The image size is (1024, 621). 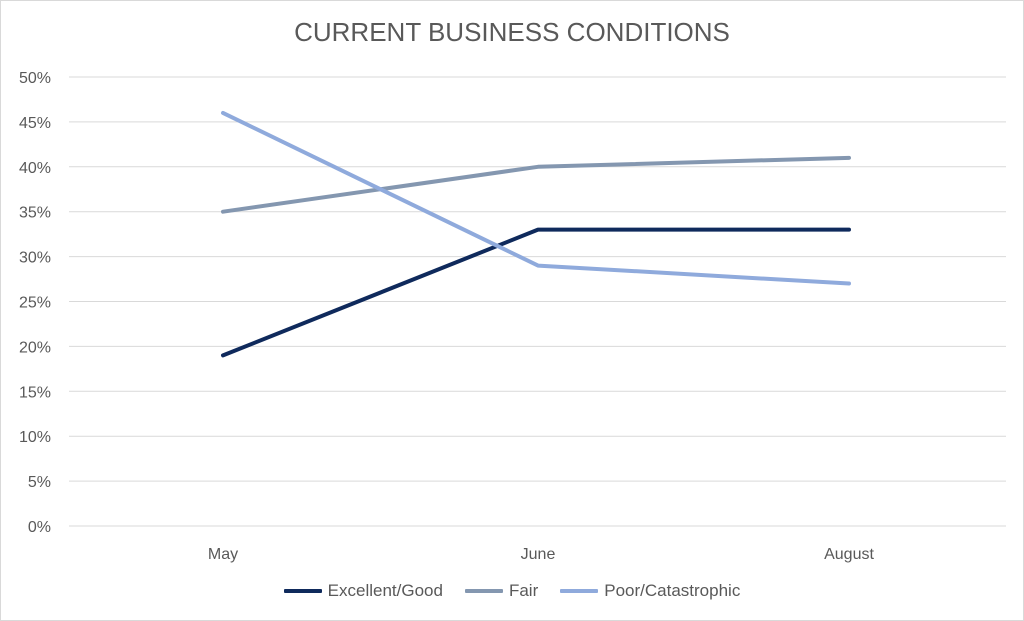 I want to click on y-tick-label: 30%, so click(x=35, y=258).